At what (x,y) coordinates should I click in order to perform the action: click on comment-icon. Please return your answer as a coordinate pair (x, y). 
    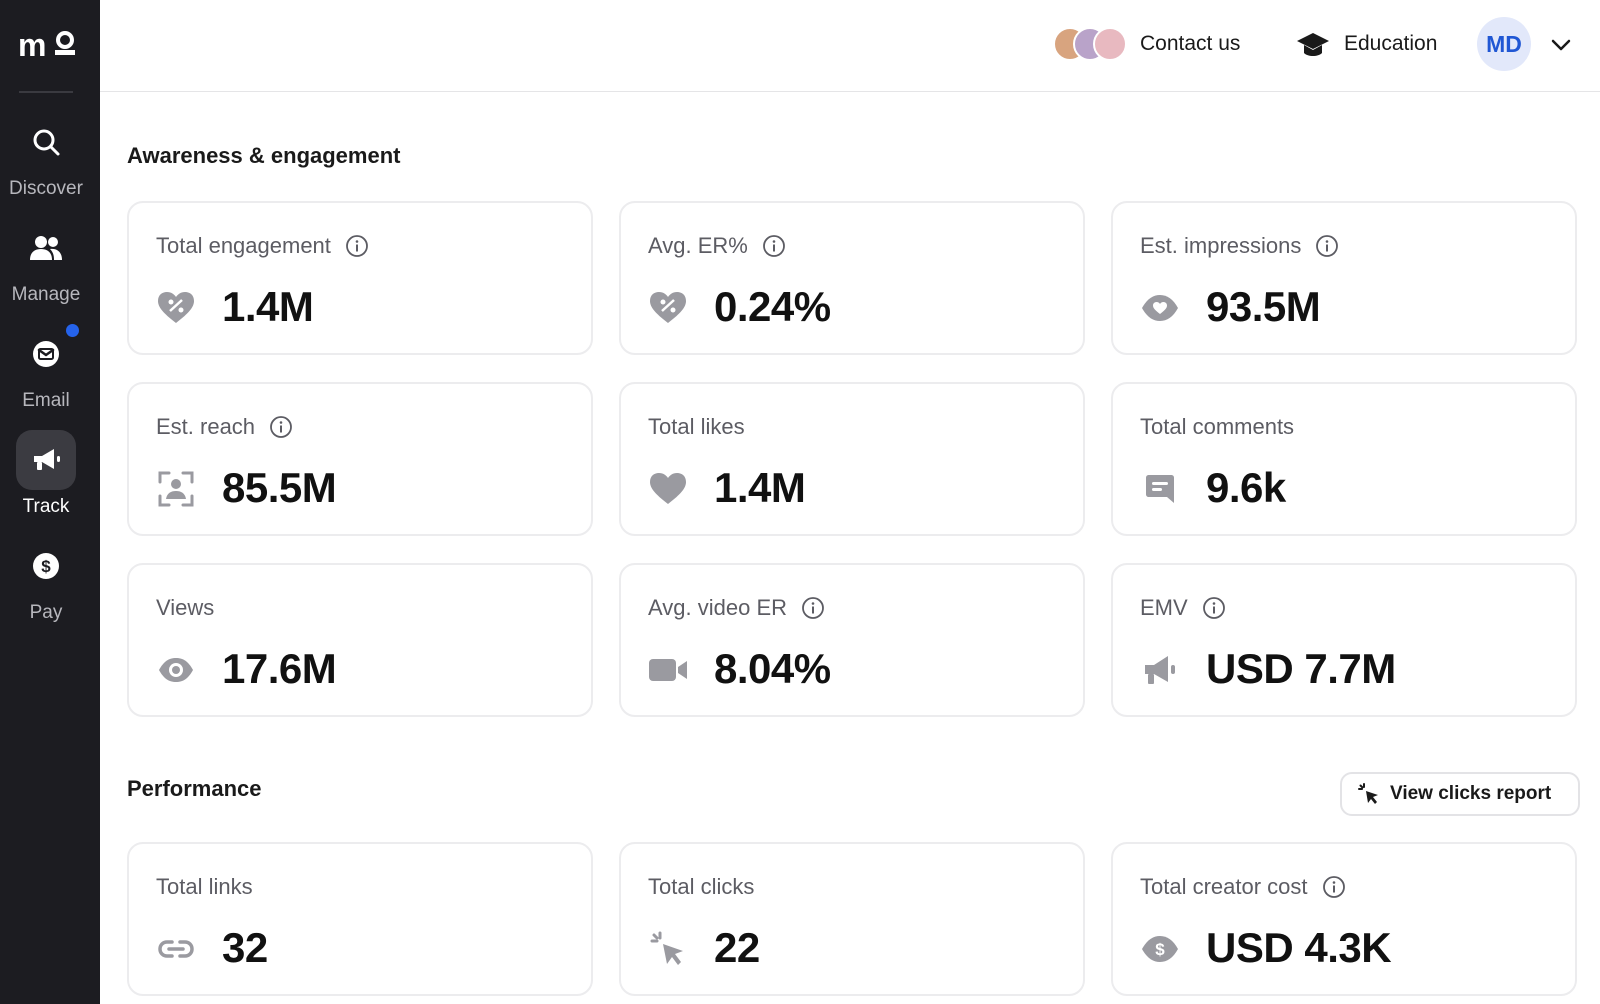
    Looking at the image, I should click on (1160, 489).